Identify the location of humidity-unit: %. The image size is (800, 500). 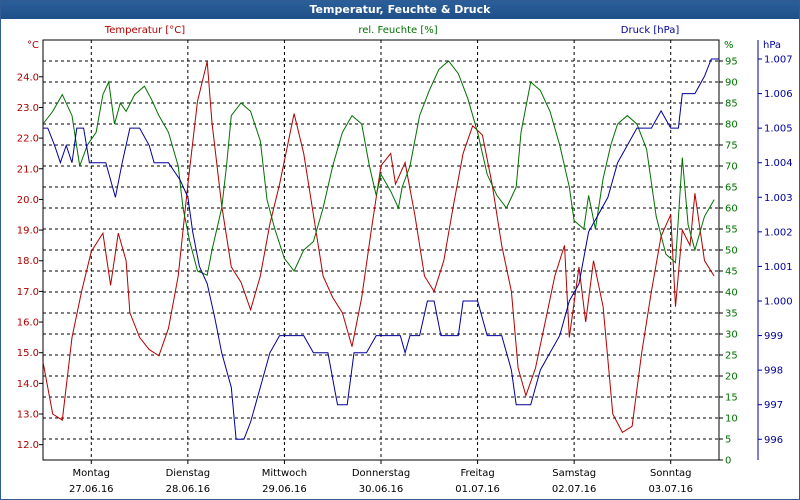
(729, 45).